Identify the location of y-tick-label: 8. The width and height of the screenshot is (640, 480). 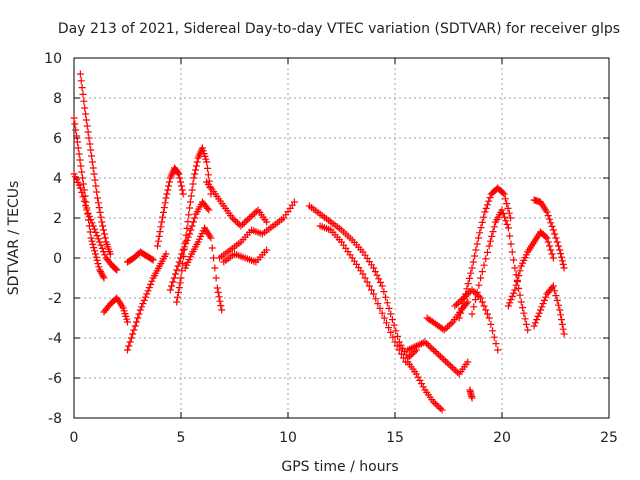
(57, 99).